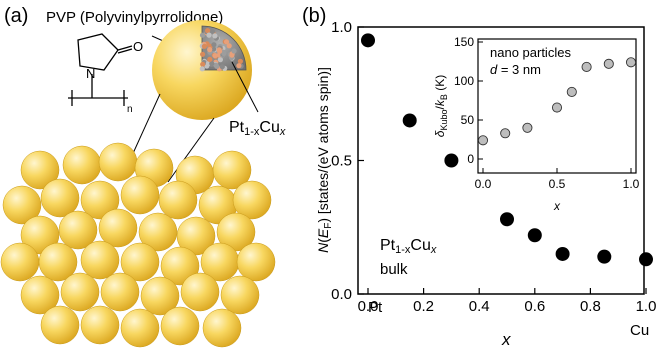 The image size is (659, 352). Describe the element at coordinates (16, 16) in the screenshot. I see `panel-a-label: (a)` at that location.